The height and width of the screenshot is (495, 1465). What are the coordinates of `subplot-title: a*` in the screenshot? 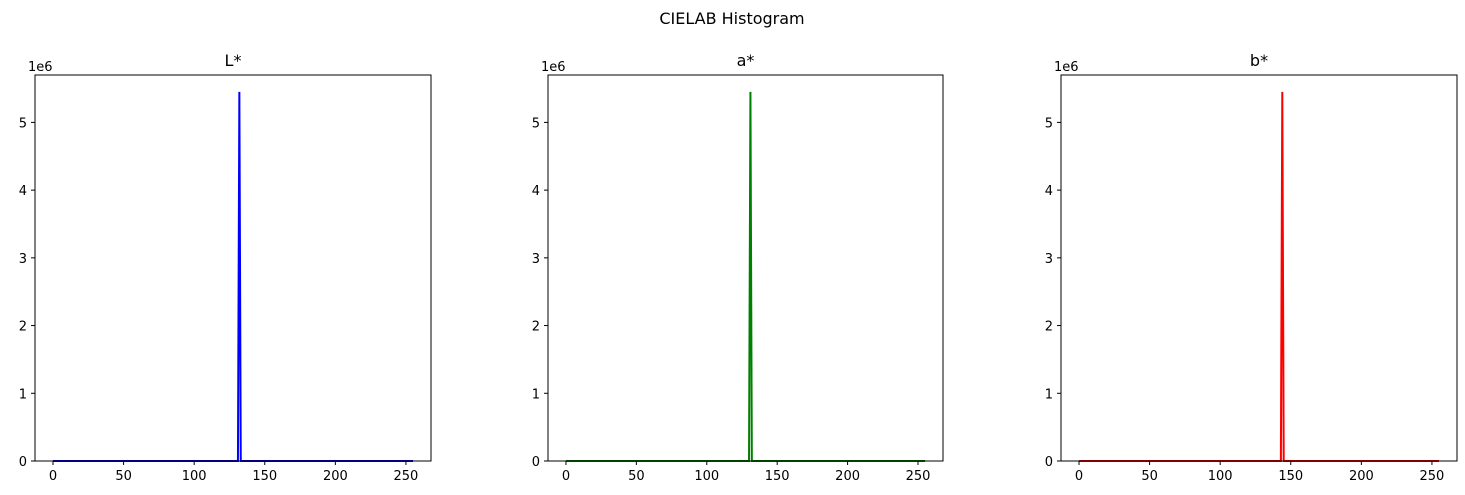 It's located at (746, 60).